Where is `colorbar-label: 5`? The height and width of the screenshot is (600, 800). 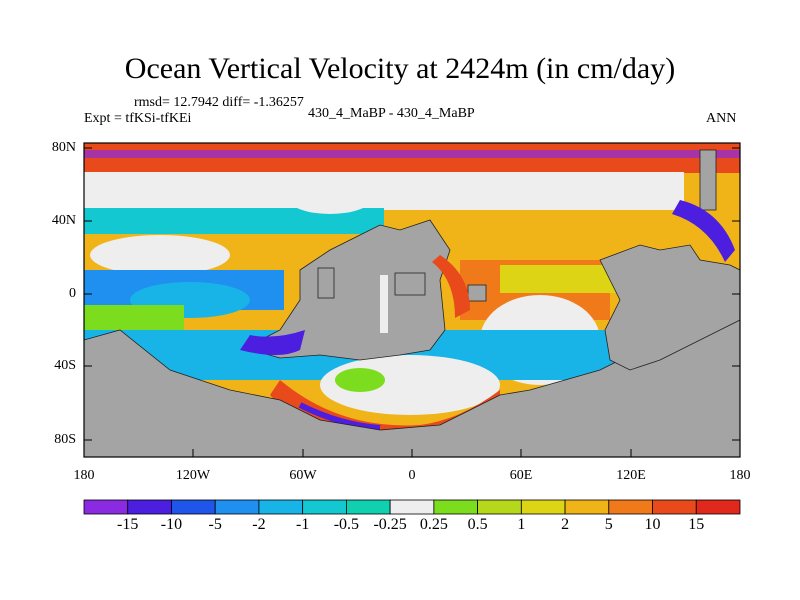 colorbar-label: 5 is located at coordinates (608, 524).